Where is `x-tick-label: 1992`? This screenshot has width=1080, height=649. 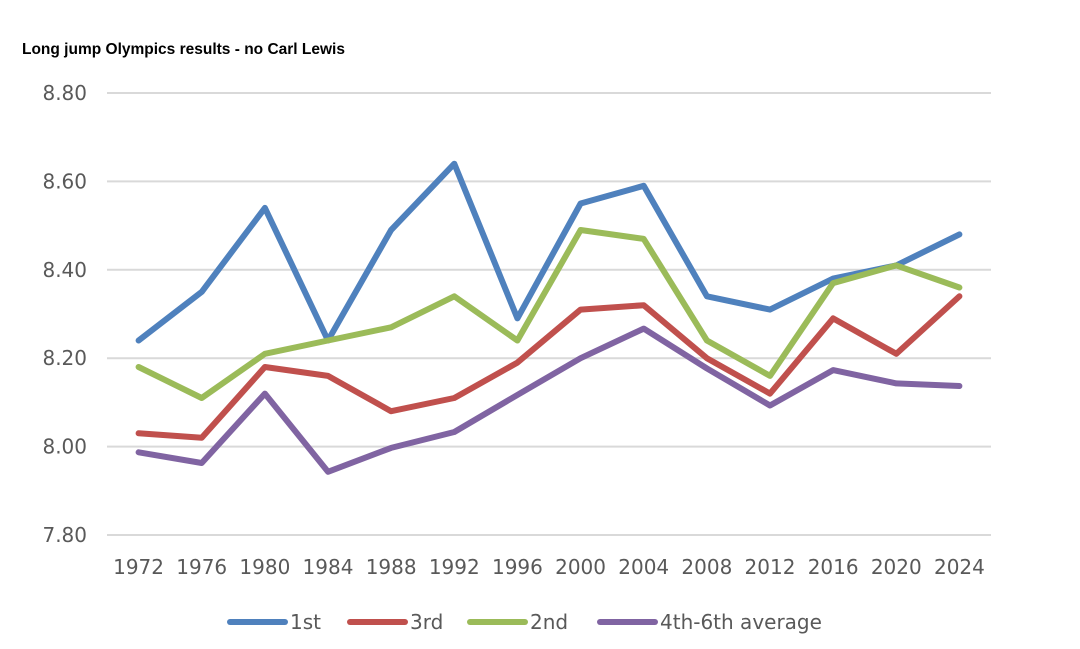 x-tick-label: 1992 is located at coordinates (454, 567).